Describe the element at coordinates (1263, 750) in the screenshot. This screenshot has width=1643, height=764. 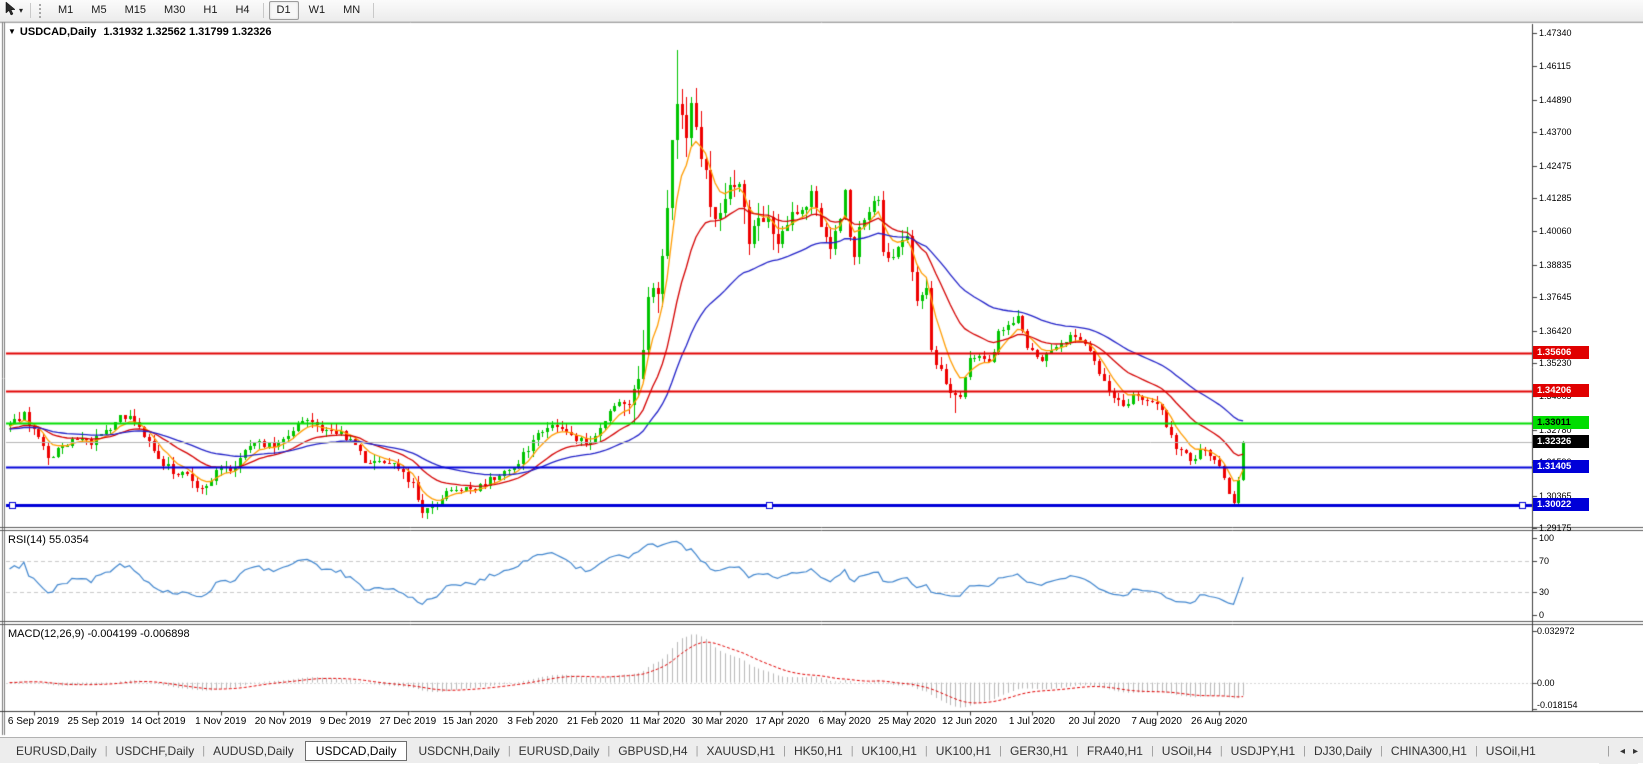
I see `tab-usdjpy-h1: USDJPY,H1` at that location.